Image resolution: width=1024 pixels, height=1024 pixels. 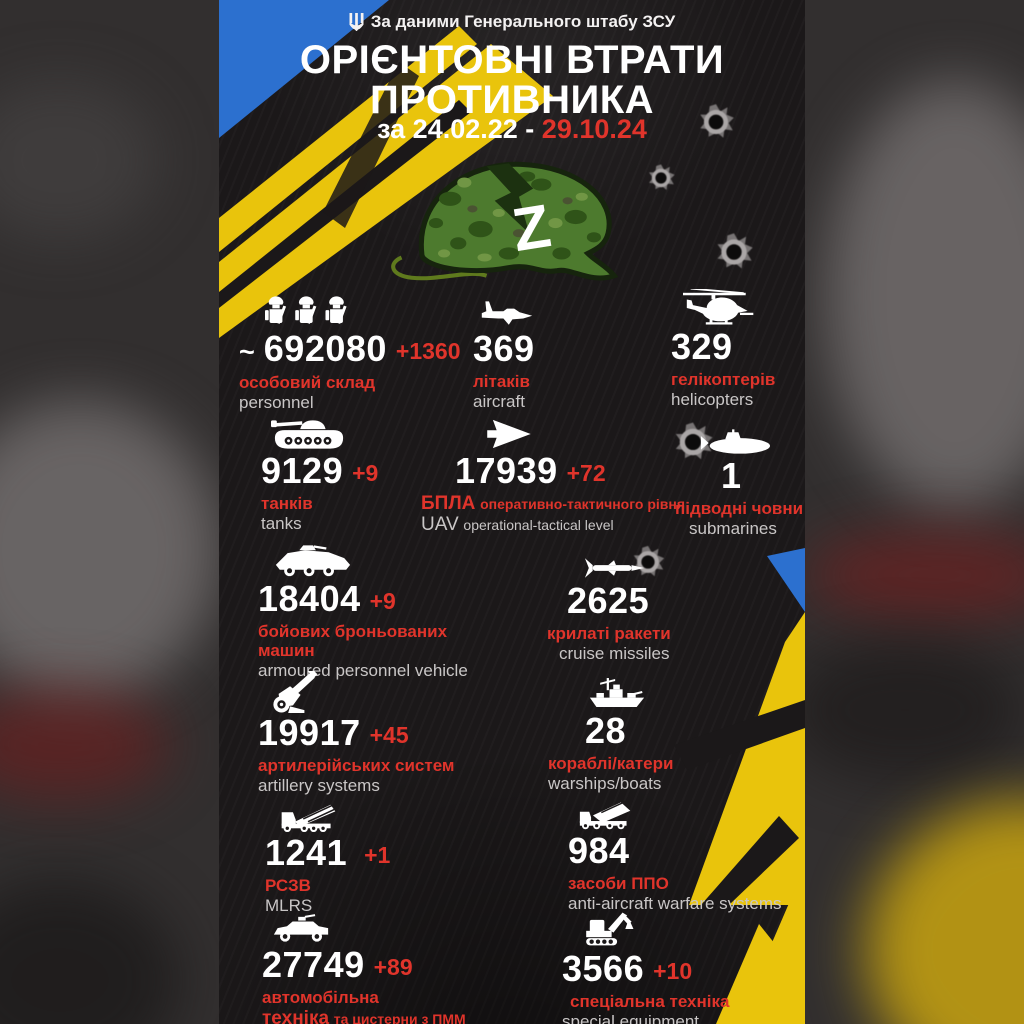 What do you see at coordinates (655, 929) in the screenshot?
I see `excavator-icon` at bounding box center [655, 929].